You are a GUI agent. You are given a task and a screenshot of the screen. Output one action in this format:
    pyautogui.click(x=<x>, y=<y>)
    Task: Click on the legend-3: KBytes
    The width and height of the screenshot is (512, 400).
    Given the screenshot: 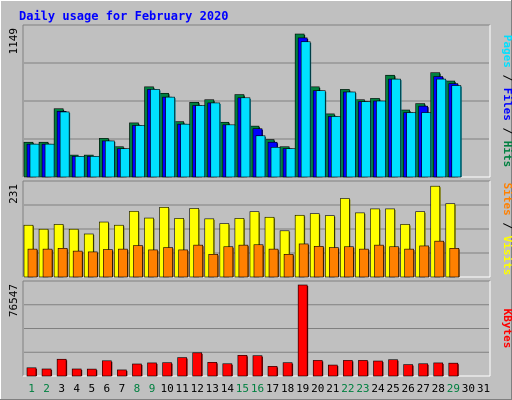 What is the action you would take?
    pyautogui.click(x=506, y=329)
    